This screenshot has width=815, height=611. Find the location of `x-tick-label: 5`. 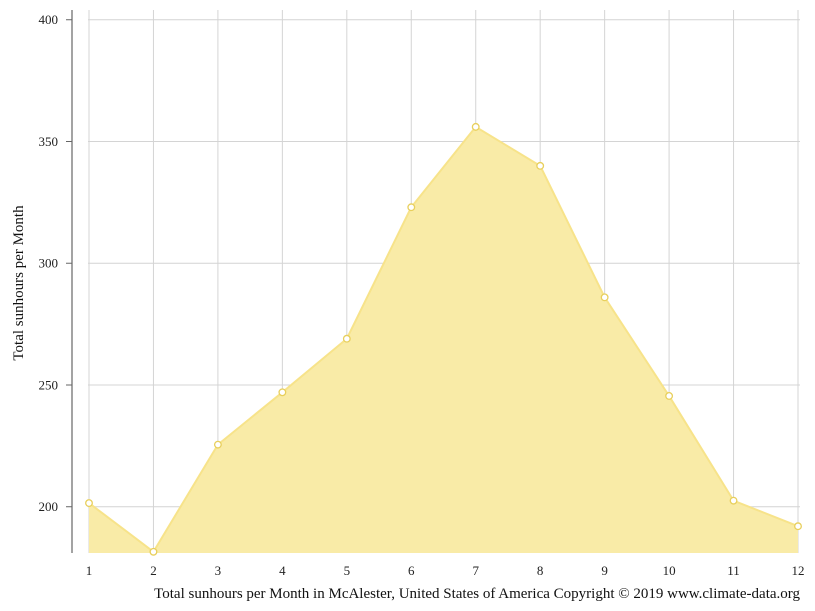

x-tick-label: 5 is located at coordinates (347, 570).